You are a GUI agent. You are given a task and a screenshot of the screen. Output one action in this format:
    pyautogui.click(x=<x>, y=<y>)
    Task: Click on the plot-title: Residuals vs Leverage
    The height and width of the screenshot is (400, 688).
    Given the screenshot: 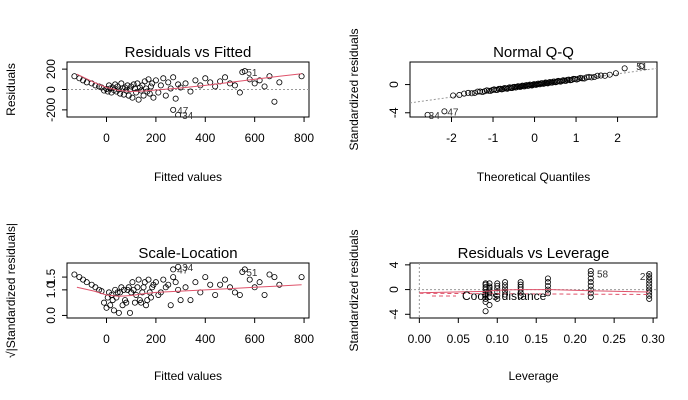 What is the action you would take?
    pyautogui.click(x=534, y=253)
    